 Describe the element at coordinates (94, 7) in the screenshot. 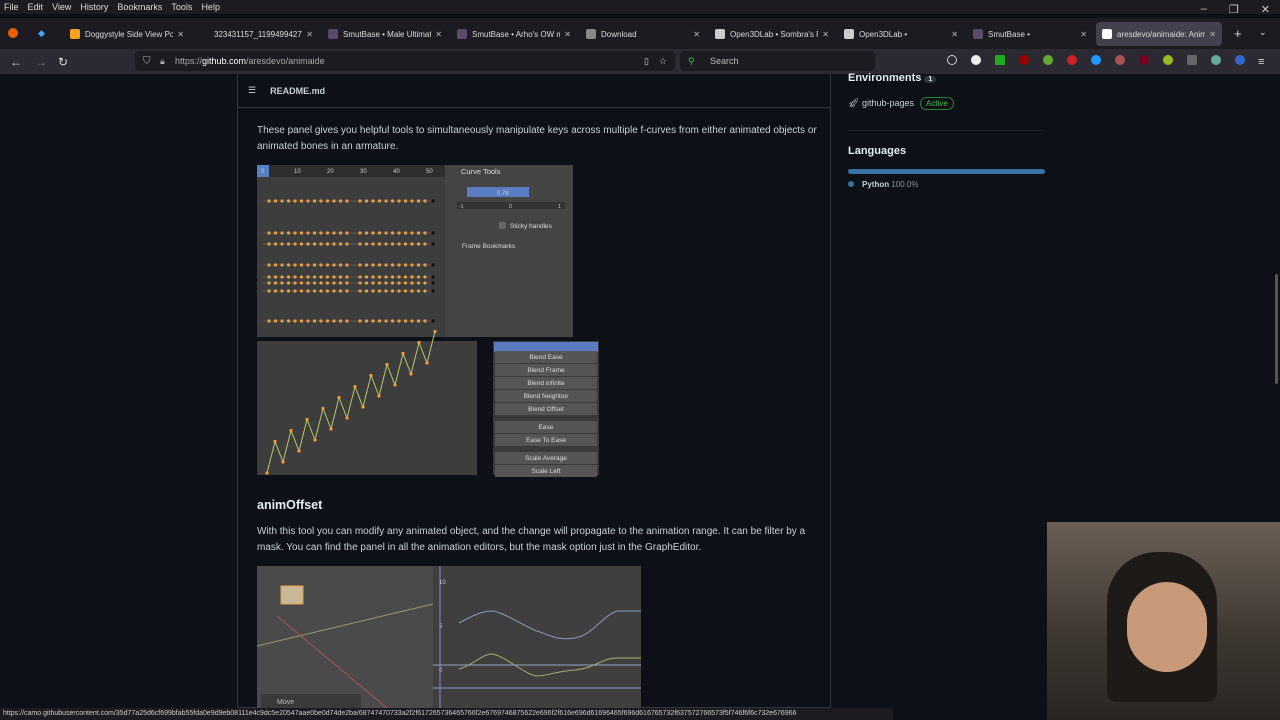

I see `menu-history: History` at that location.